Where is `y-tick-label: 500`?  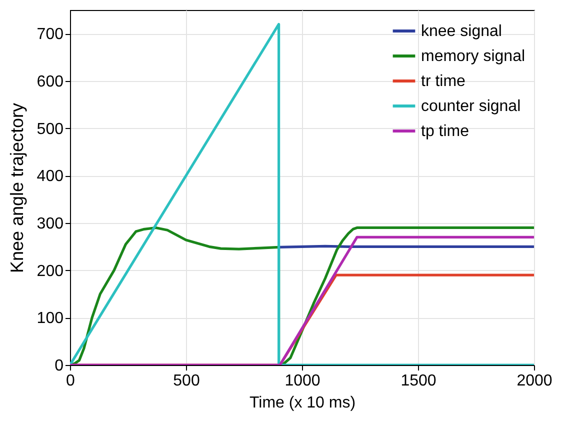 y-tick-label: 500 is located at coordinates (50, 129).